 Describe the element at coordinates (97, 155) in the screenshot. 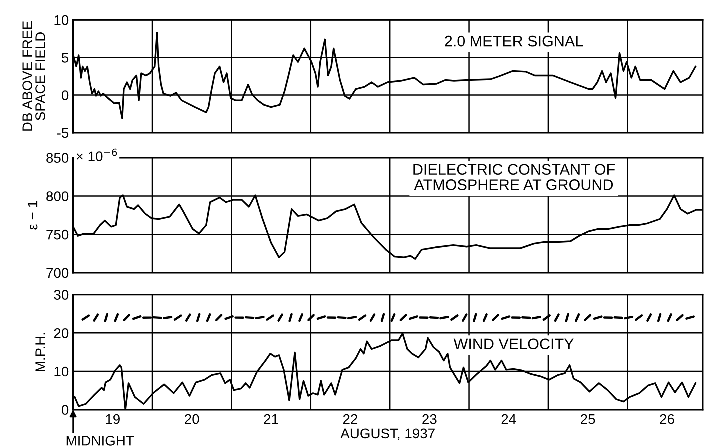

I see `annotation: × 10$^{−6}$` at that location.